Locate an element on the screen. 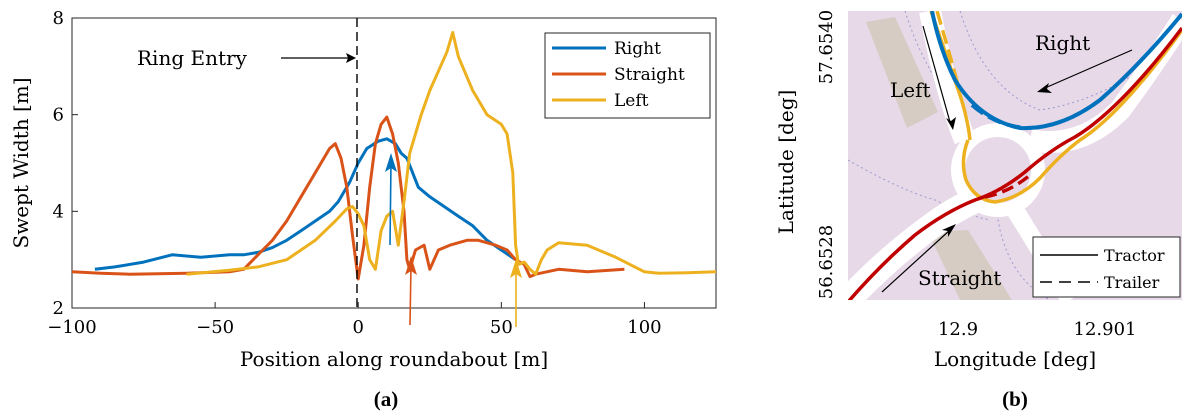 The image size is (1182, 417). y-tick-label: 2 is located at coordinates (58, 308).